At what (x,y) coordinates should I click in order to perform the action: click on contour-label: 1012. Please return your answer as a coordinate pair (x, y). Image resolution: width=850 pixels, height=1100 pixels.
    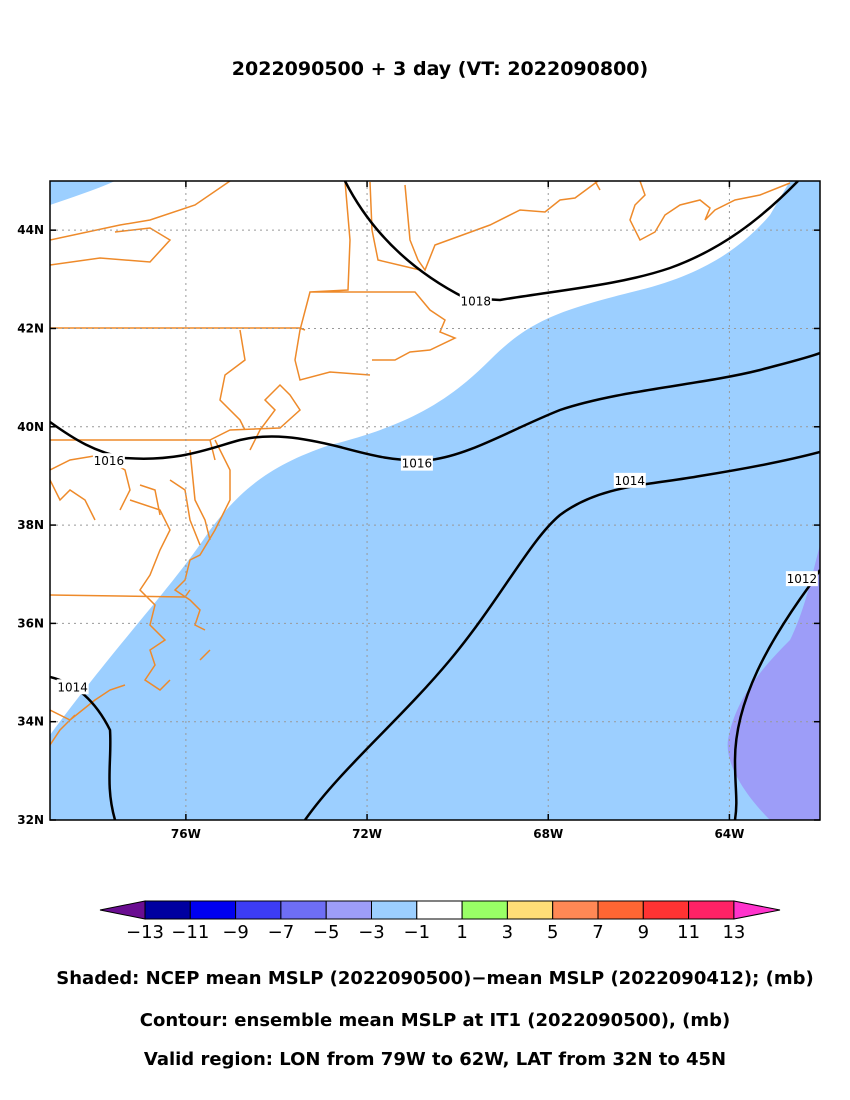
    Looking at the image, I should click on (801, 579).